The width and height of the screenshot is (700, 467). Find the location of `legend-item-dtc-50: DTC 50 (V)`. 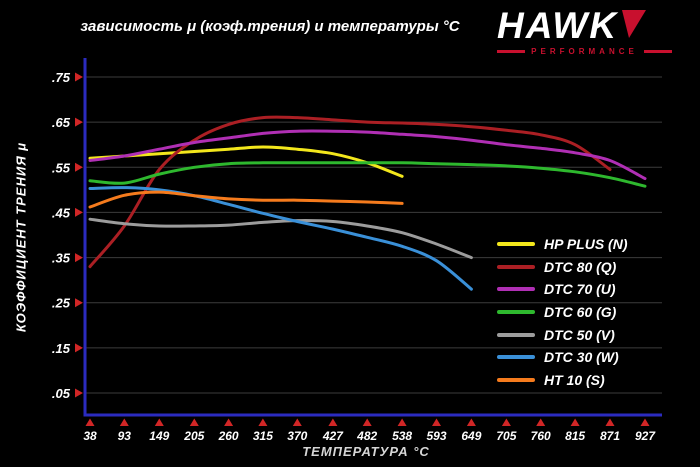

legend-item-dtc-50: DTC 50 (V) is located at coordinates (562, 334).